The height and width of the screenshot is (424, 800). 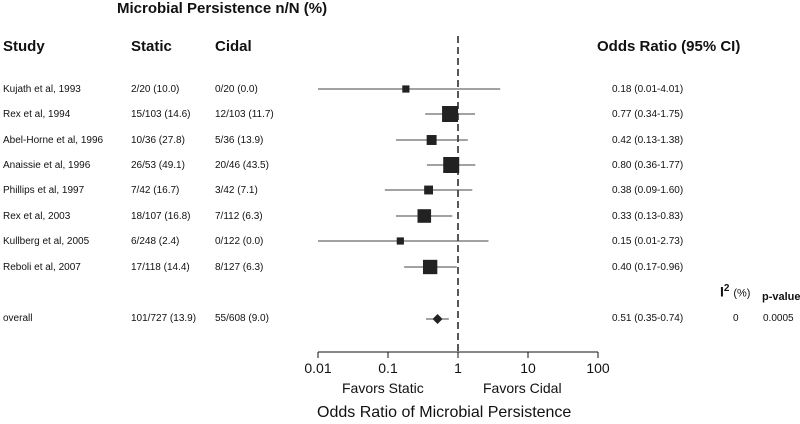 I want to click on cidal-value: 12/103 (11.7), so click(x=244, y=114).